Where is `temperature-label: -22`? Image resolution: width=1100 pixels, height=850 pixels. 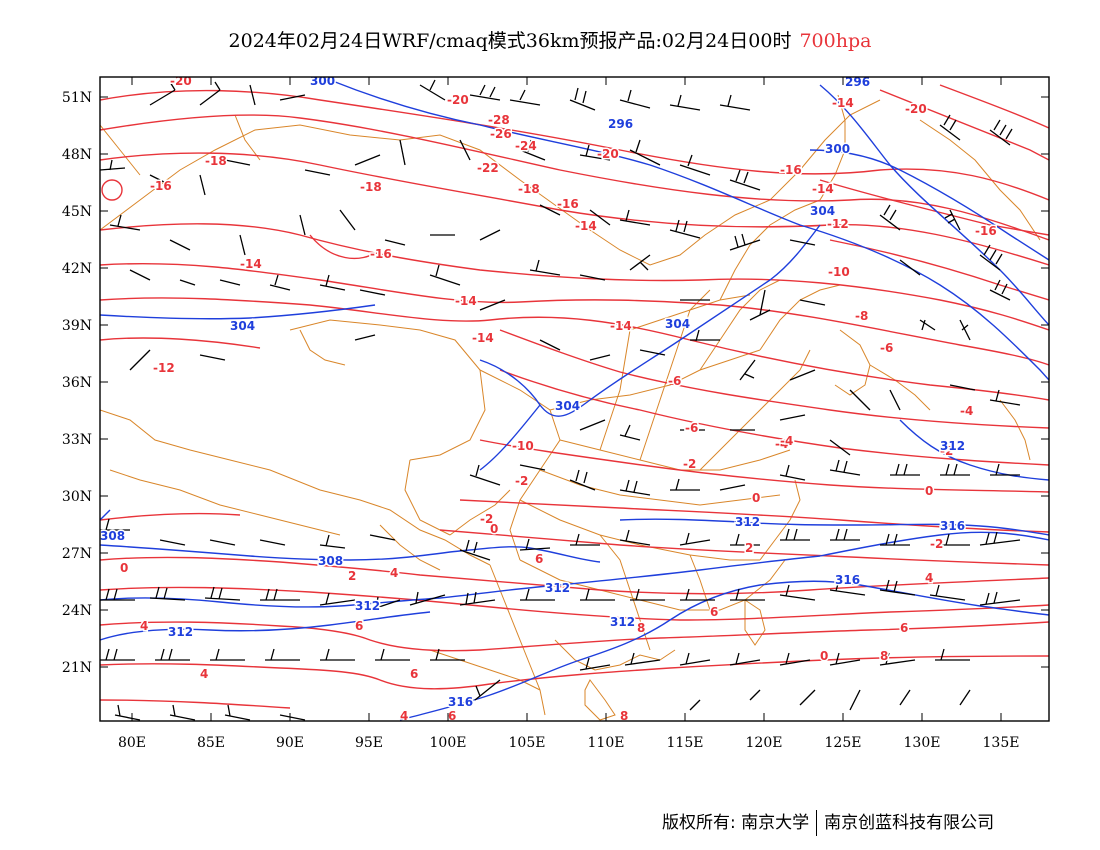
temperature-label: -22 is located at coordinates (488, 168).